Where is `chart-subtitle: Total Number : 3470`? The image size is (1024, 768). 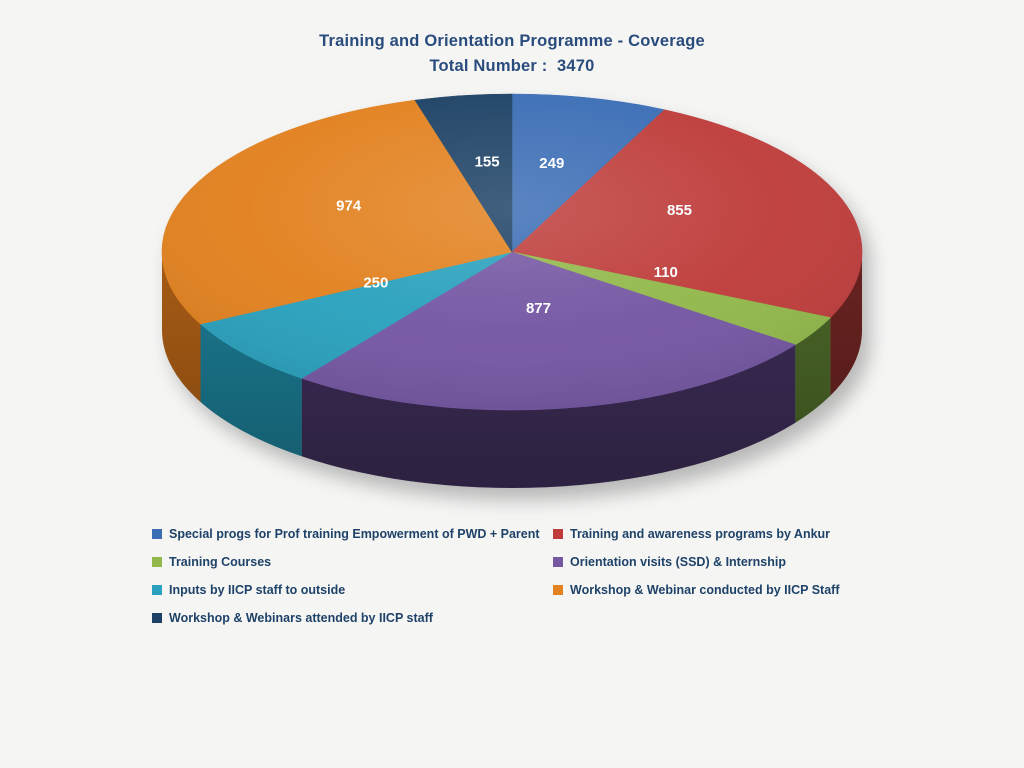 chart-subtitle: Total Number : 3470 is located at coordinates (512, 66).